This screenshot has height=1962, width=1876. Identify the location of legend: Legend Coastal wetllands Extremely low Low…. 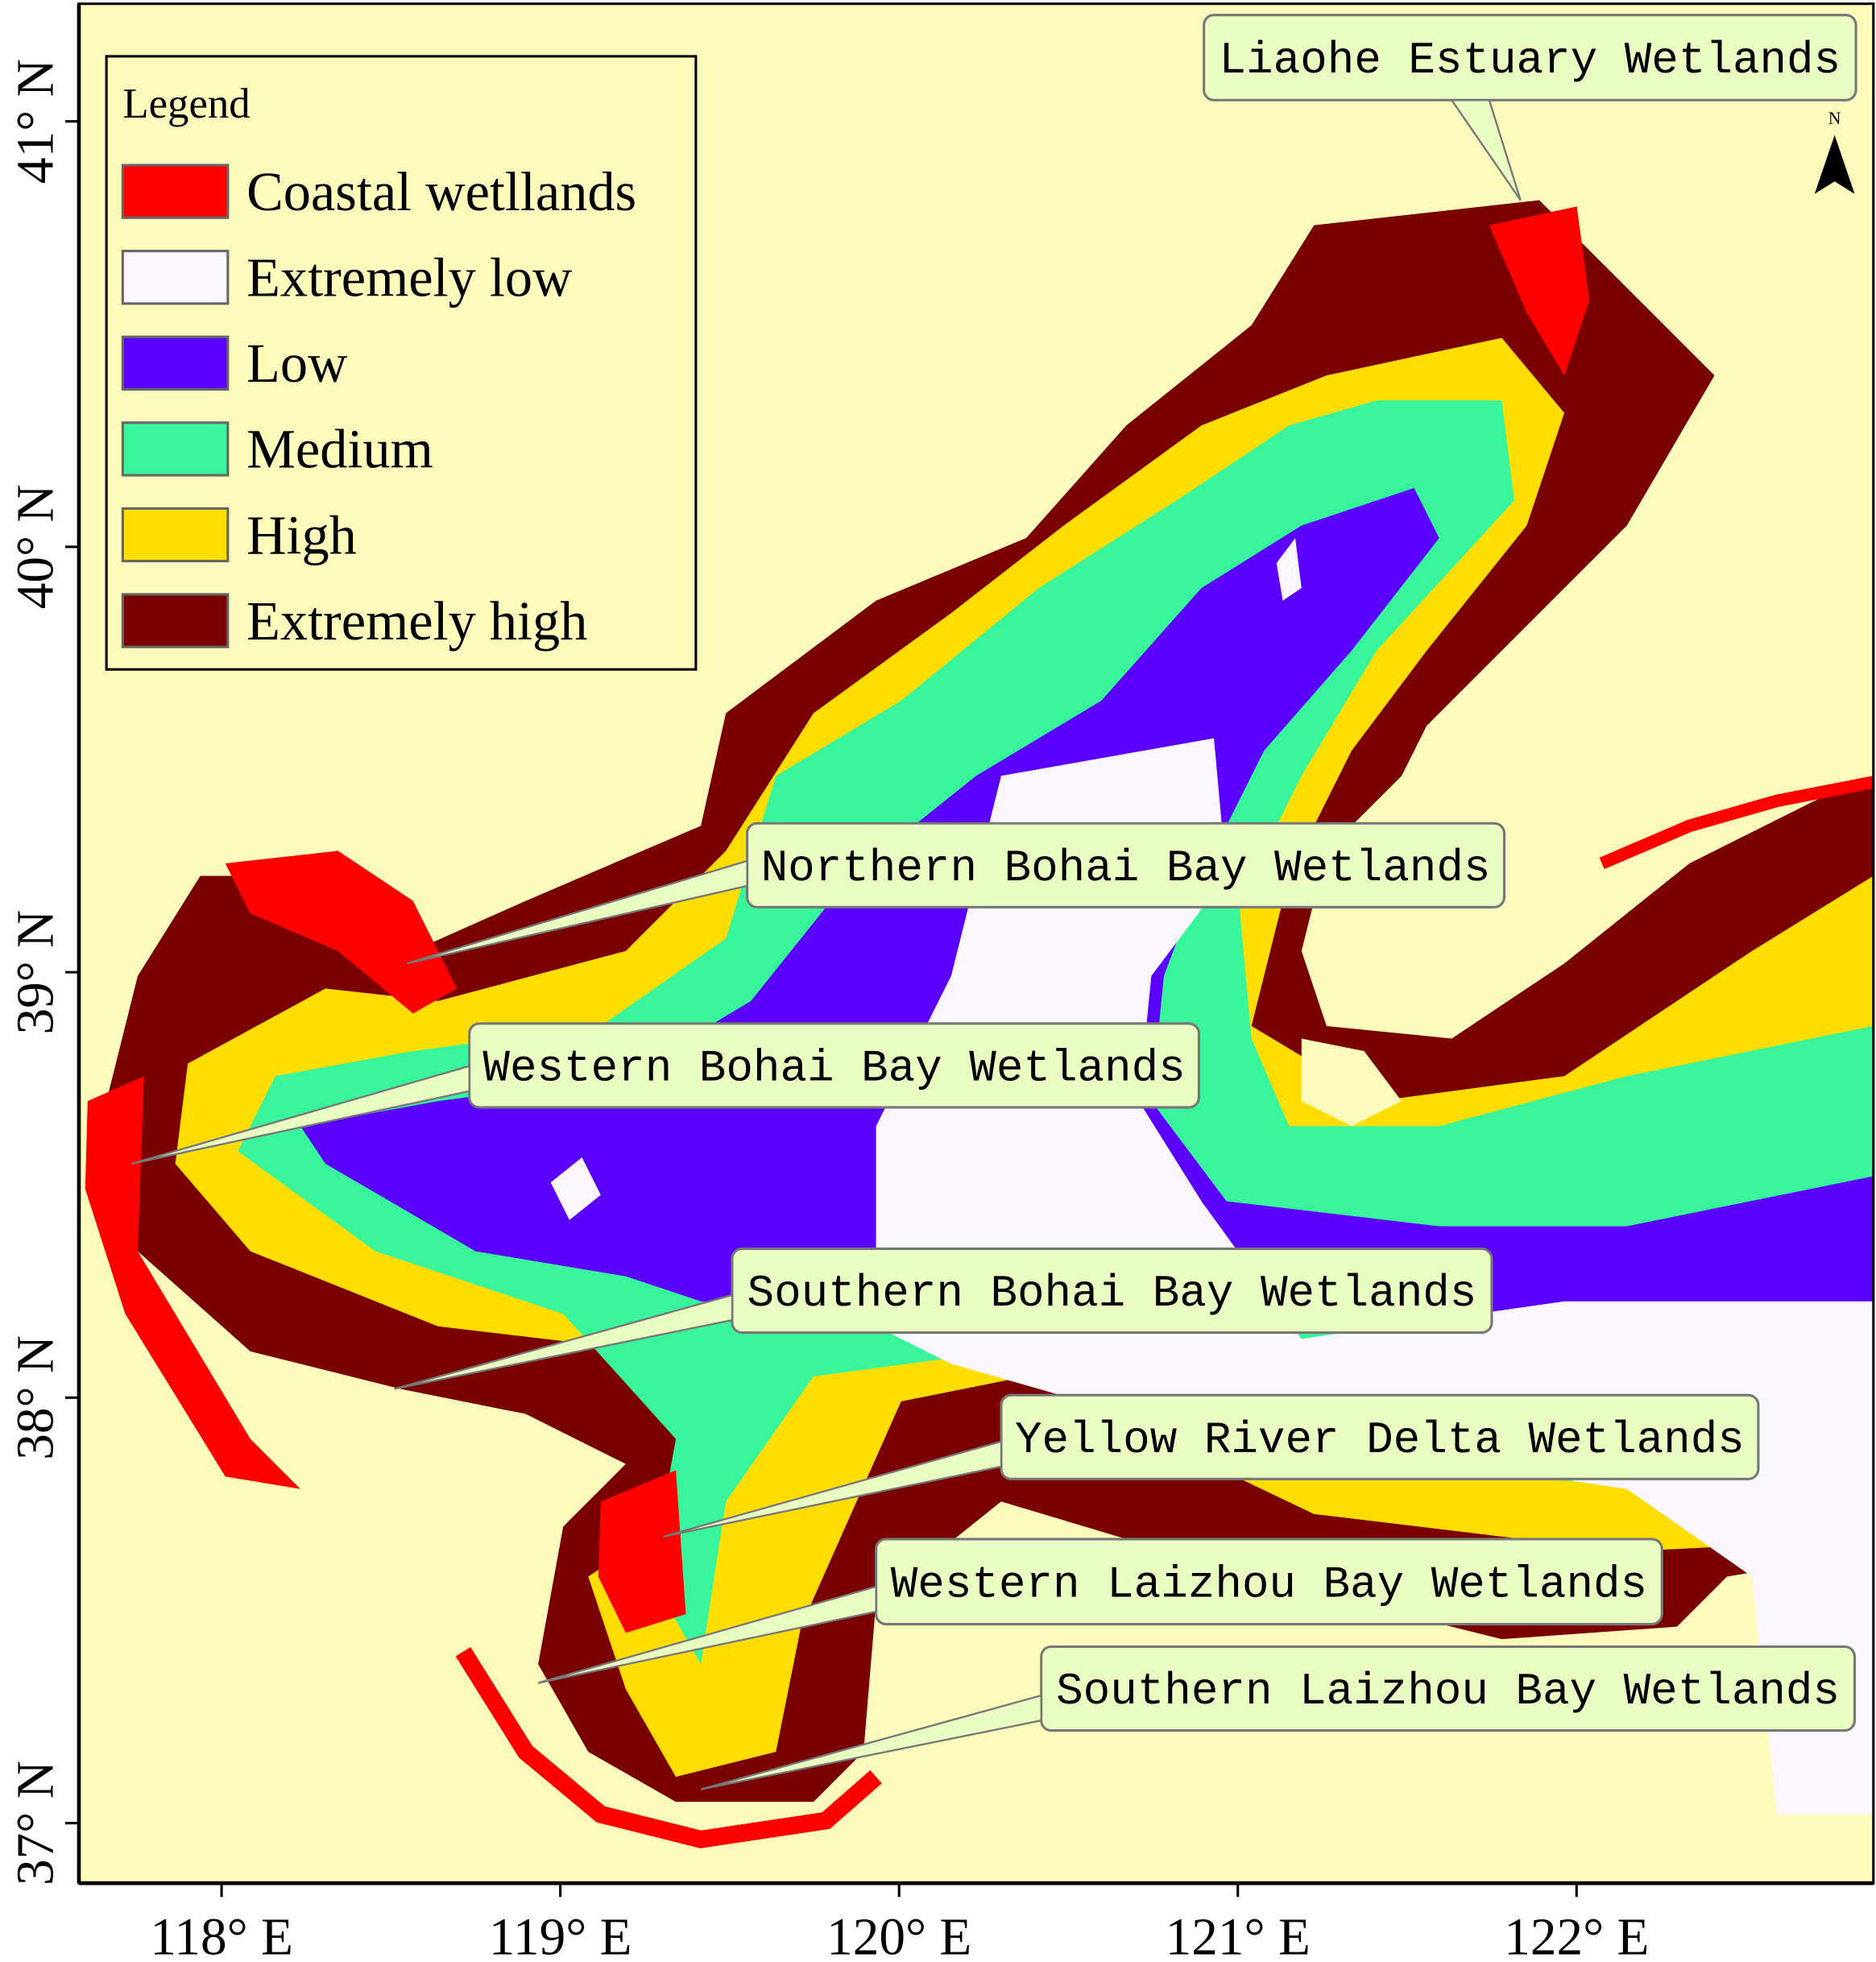
(401, 363).